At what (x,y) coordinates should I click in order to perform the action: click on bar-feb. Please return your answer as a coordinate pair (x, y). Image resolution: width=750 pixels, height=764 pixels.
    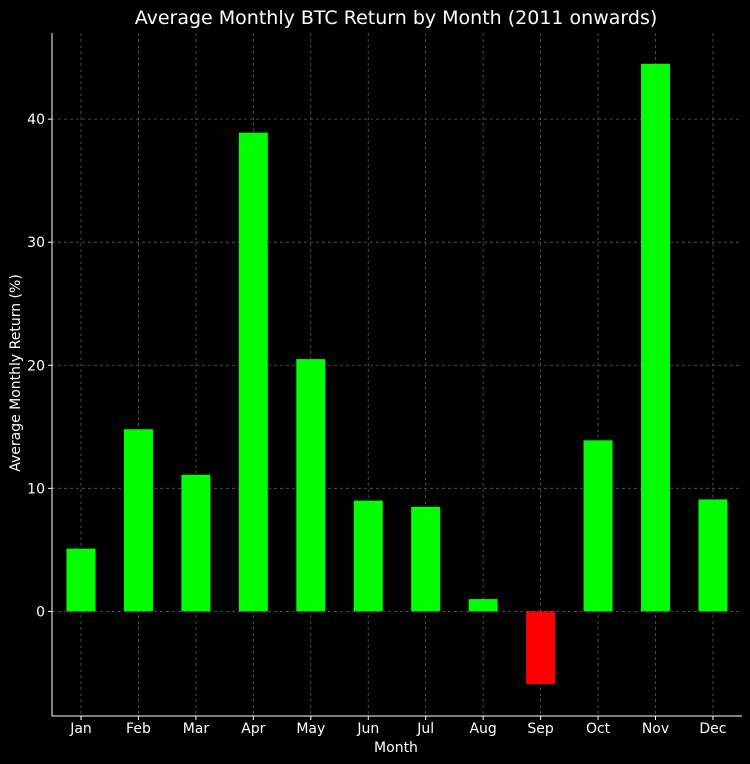
    Looking at the image, I should click on (138, 520).